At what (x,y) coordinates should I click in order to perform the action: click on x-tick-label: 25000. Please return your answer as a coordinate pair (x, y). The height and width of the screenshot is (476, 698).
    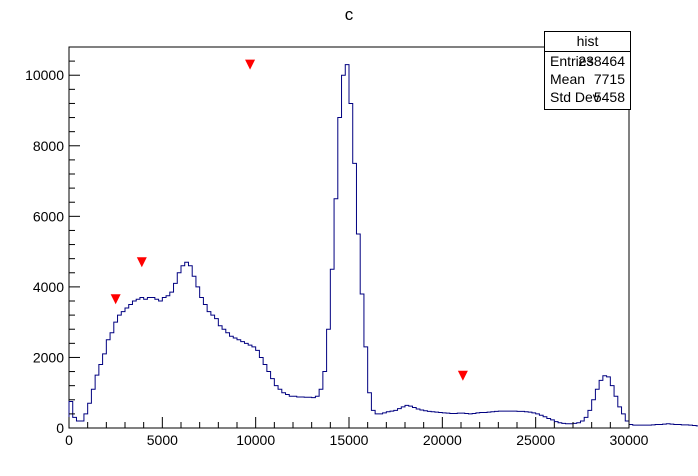
    Looking at the image, I should click on (535, 440).